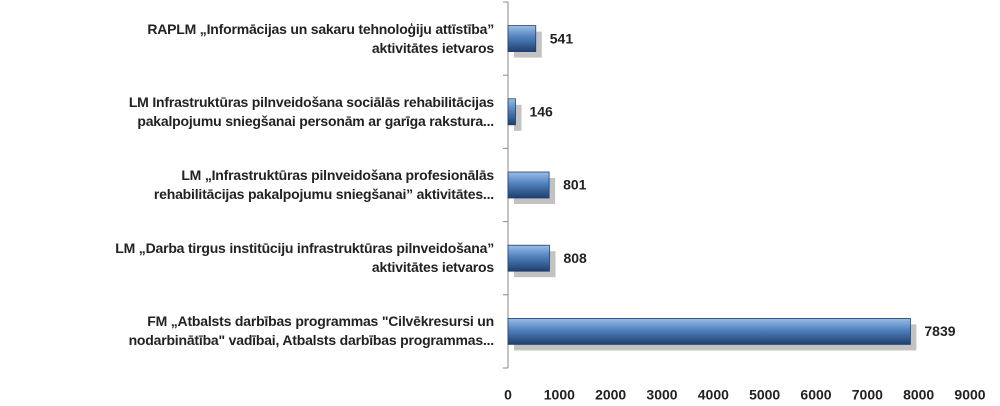 Image resolution: width=1000 pixels, height=406 pixels. I want to click on x-tick-label: 6000, so click(815, 395).